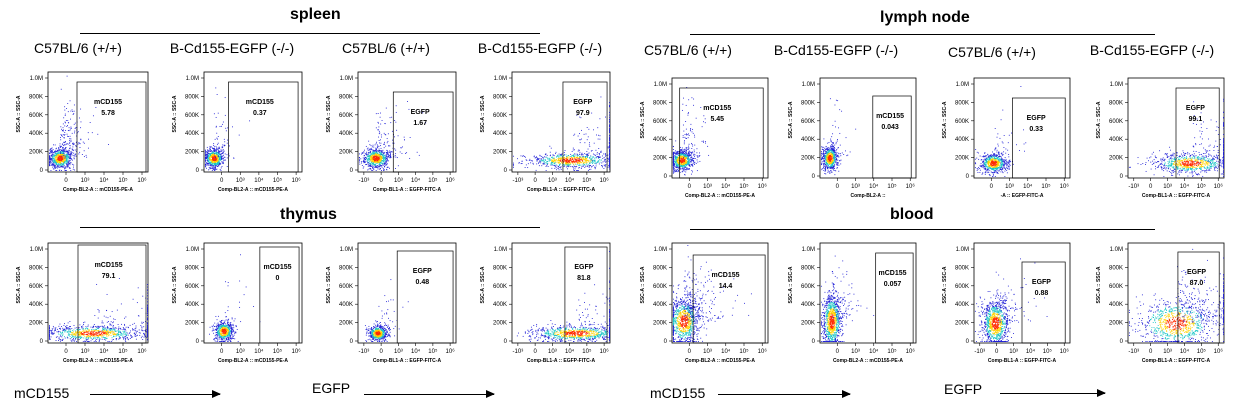 This screenshot has width=1242, height=408. I want to click on gate-percentage: 97.9, so click(583, 113).